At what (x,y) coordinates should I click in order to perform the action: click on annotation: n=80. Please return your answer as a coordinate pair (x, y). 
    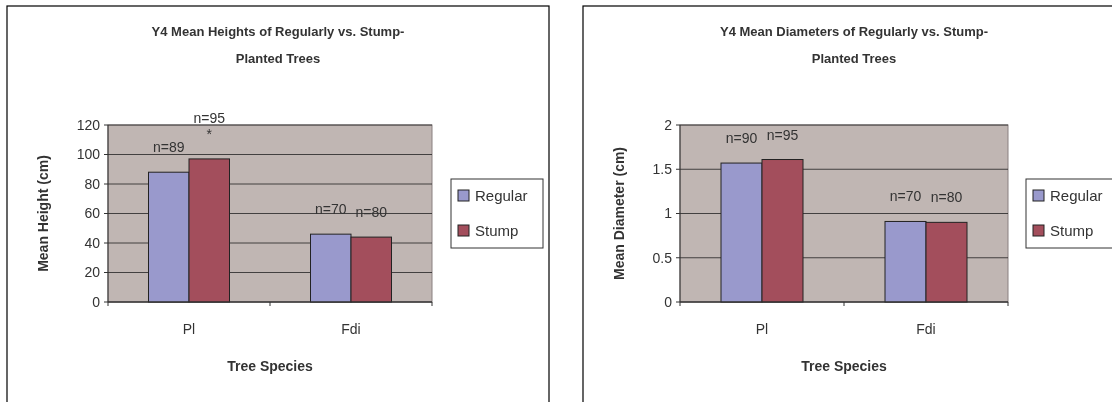
    Looking at the image, I should click on (946, 197).